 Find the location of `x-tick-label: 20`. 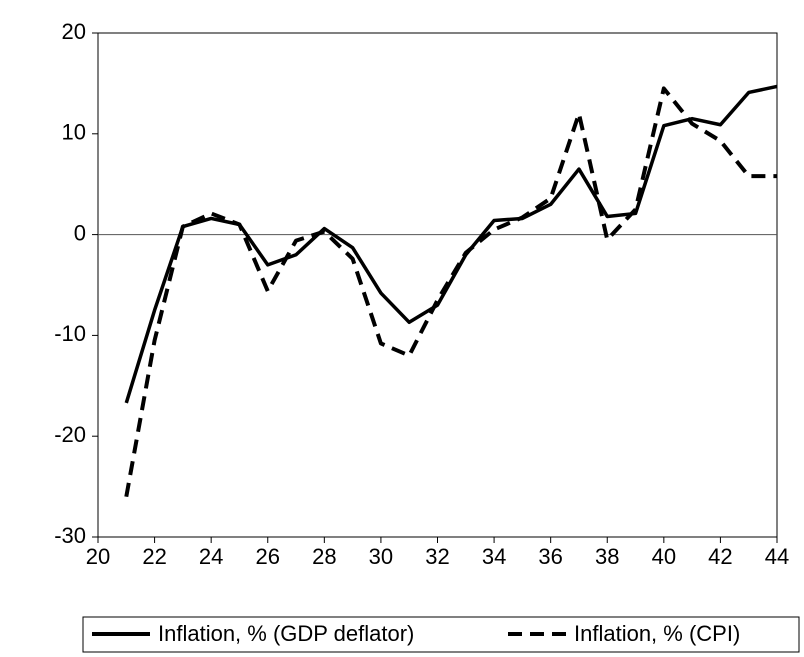

x-tick-label: 20 is located at coordinates (98, 556).